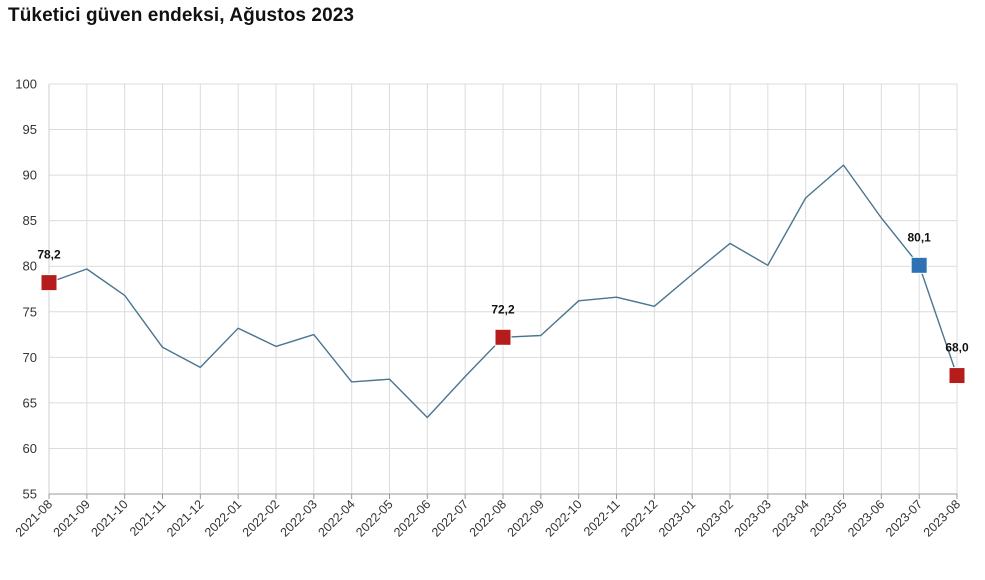 This screenshot has width=985, height=580. Describe the element at coordinates (450, 518) in the screenshot. I see `x-tick-label: 2022-07` at that location.